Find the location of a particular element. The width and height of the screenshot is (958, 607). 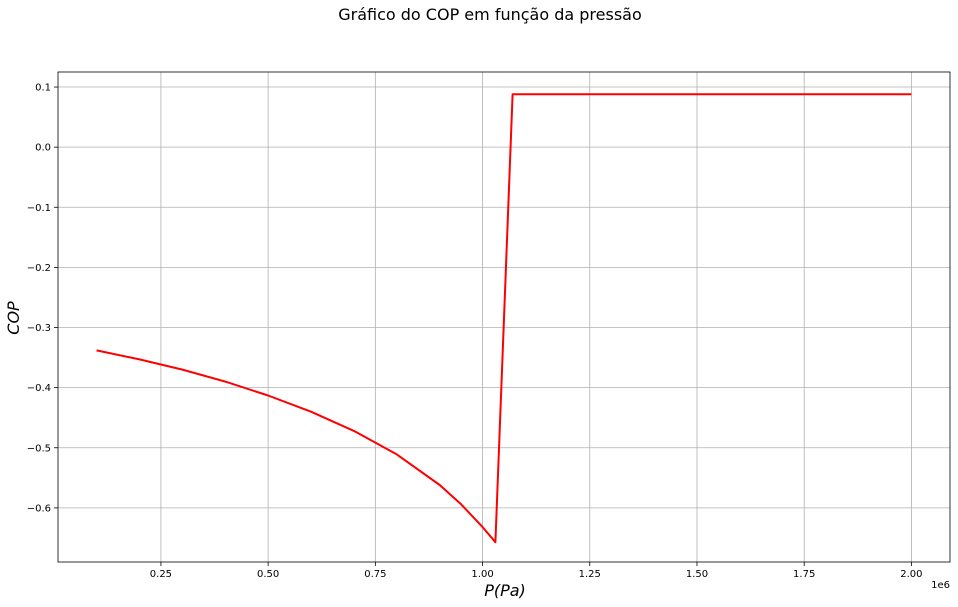

x-axis-ticks: 0.25 0.50 0.75 1.00 1.25 1.50 1.75 2.00 is located at coordinates (536, 571).